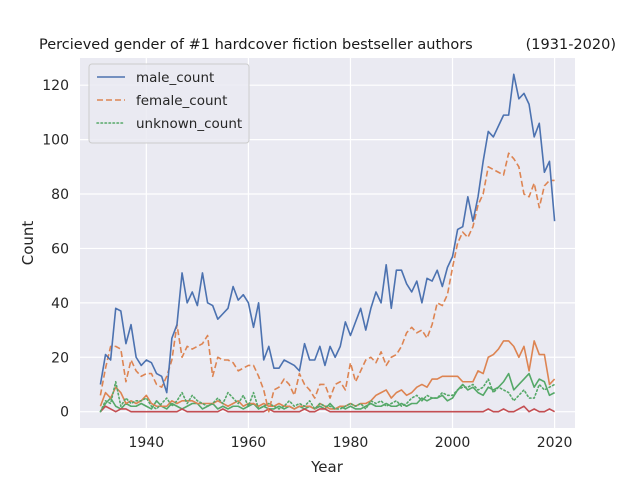 The width and height of the screenshot is (640, 480). Describe the element at coordinates (55, 141) in the screenshot. I see `y-tick-label: 100` at that location.